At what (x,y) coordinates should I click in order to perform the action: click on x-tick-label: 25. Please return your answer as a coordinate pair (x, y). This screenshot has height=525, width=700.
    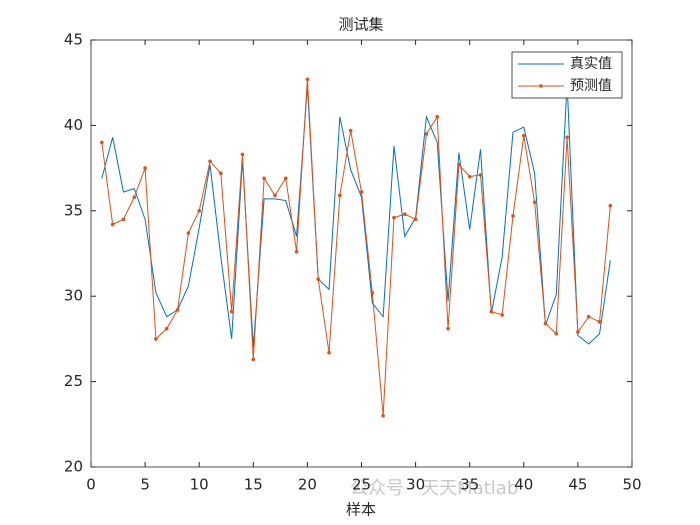
    Looking at the image, I should click on (361, 485).